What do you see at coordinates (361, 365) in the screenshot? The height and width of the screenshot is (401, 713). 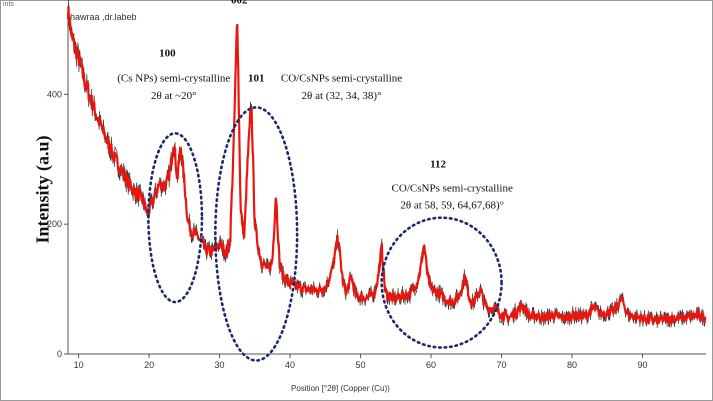 I see `x-tick-label: 50` at bounding box center [361, 365].